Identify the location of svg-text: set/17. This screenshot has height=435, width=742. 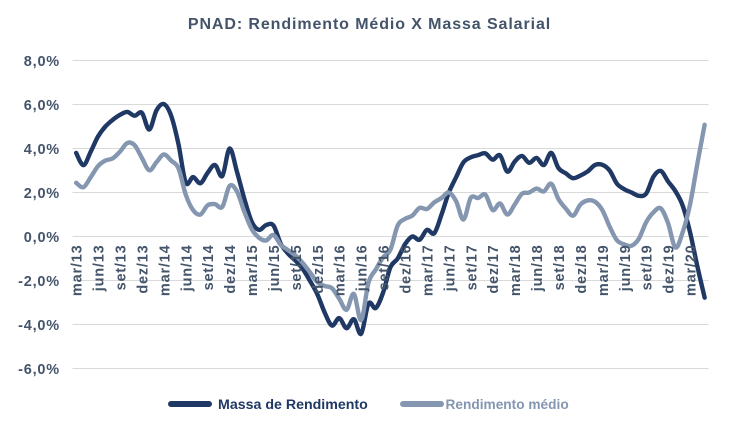
(472, 268).